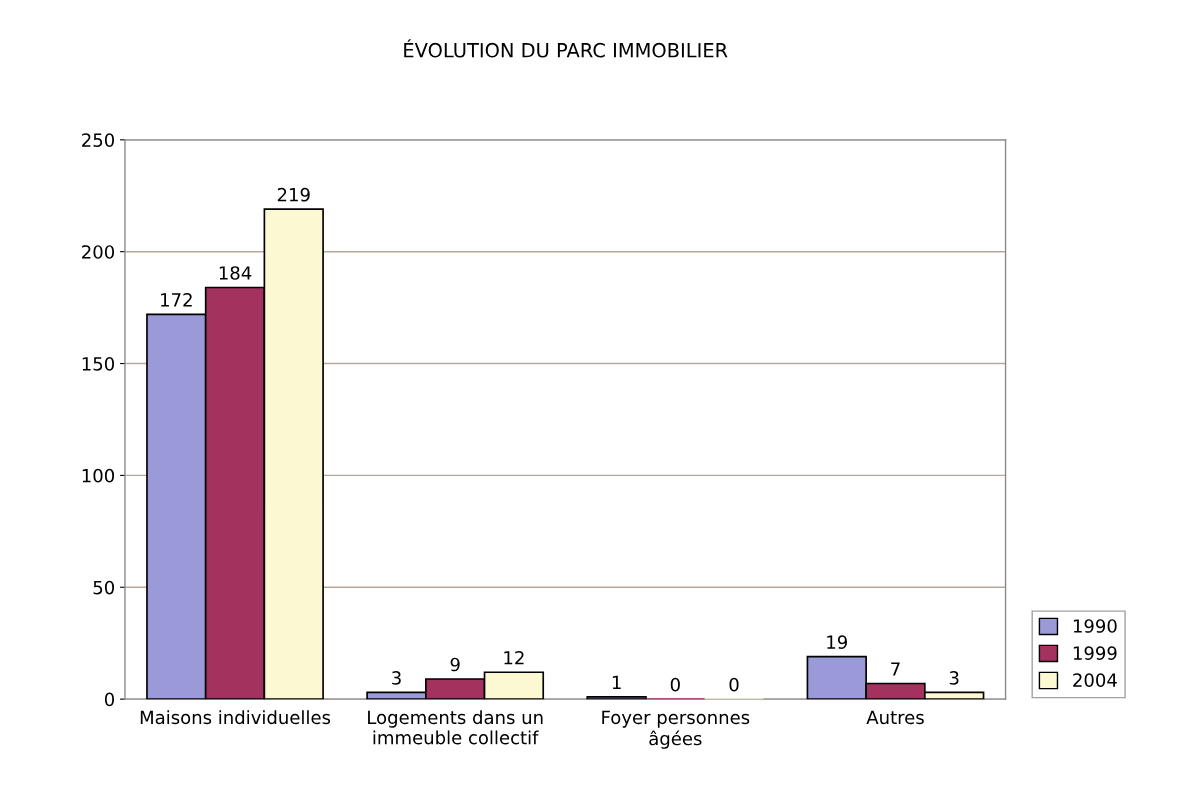  Describe the element at coordinates (98, 140) in the screenshot. I see `y-tick-label: 250` at that location.